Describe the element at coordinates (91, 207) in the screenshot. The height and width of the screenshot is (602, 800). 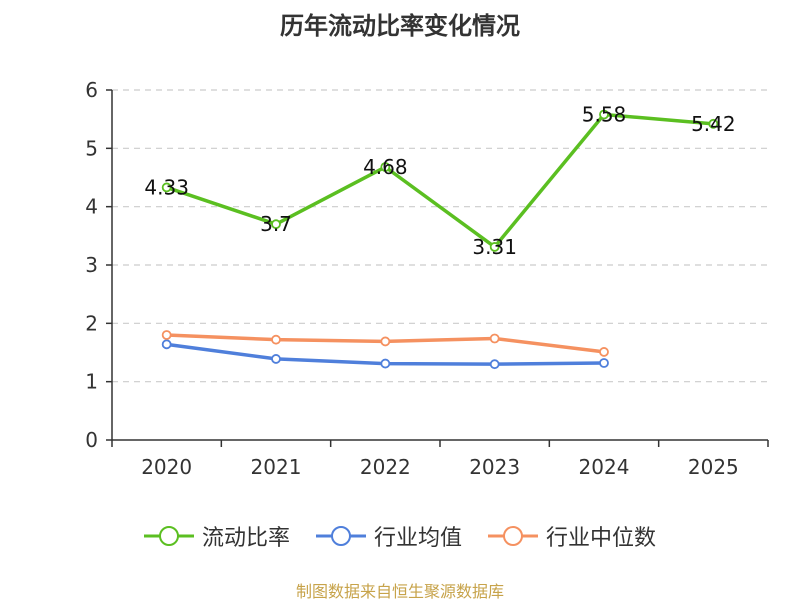
I see `y-tick-label: 4` at that location.